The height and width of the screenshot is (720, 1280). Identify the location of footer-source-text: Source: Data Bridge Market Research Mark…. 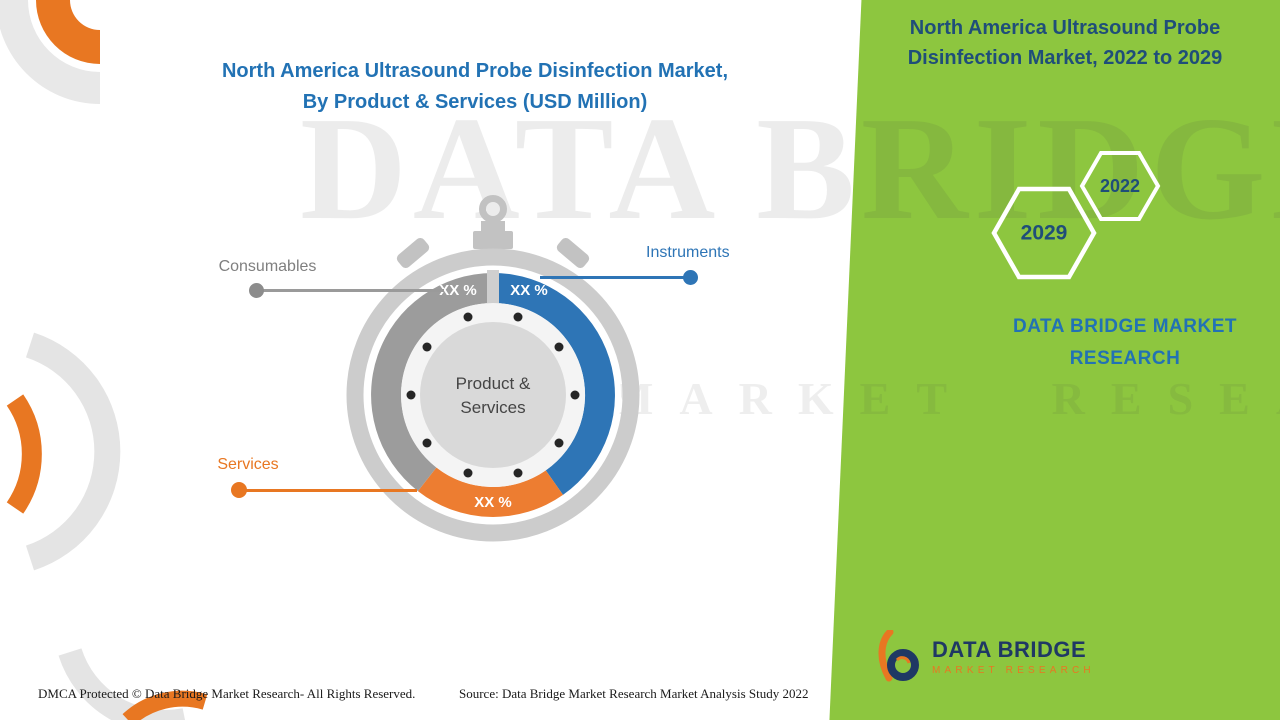
(634, 693).